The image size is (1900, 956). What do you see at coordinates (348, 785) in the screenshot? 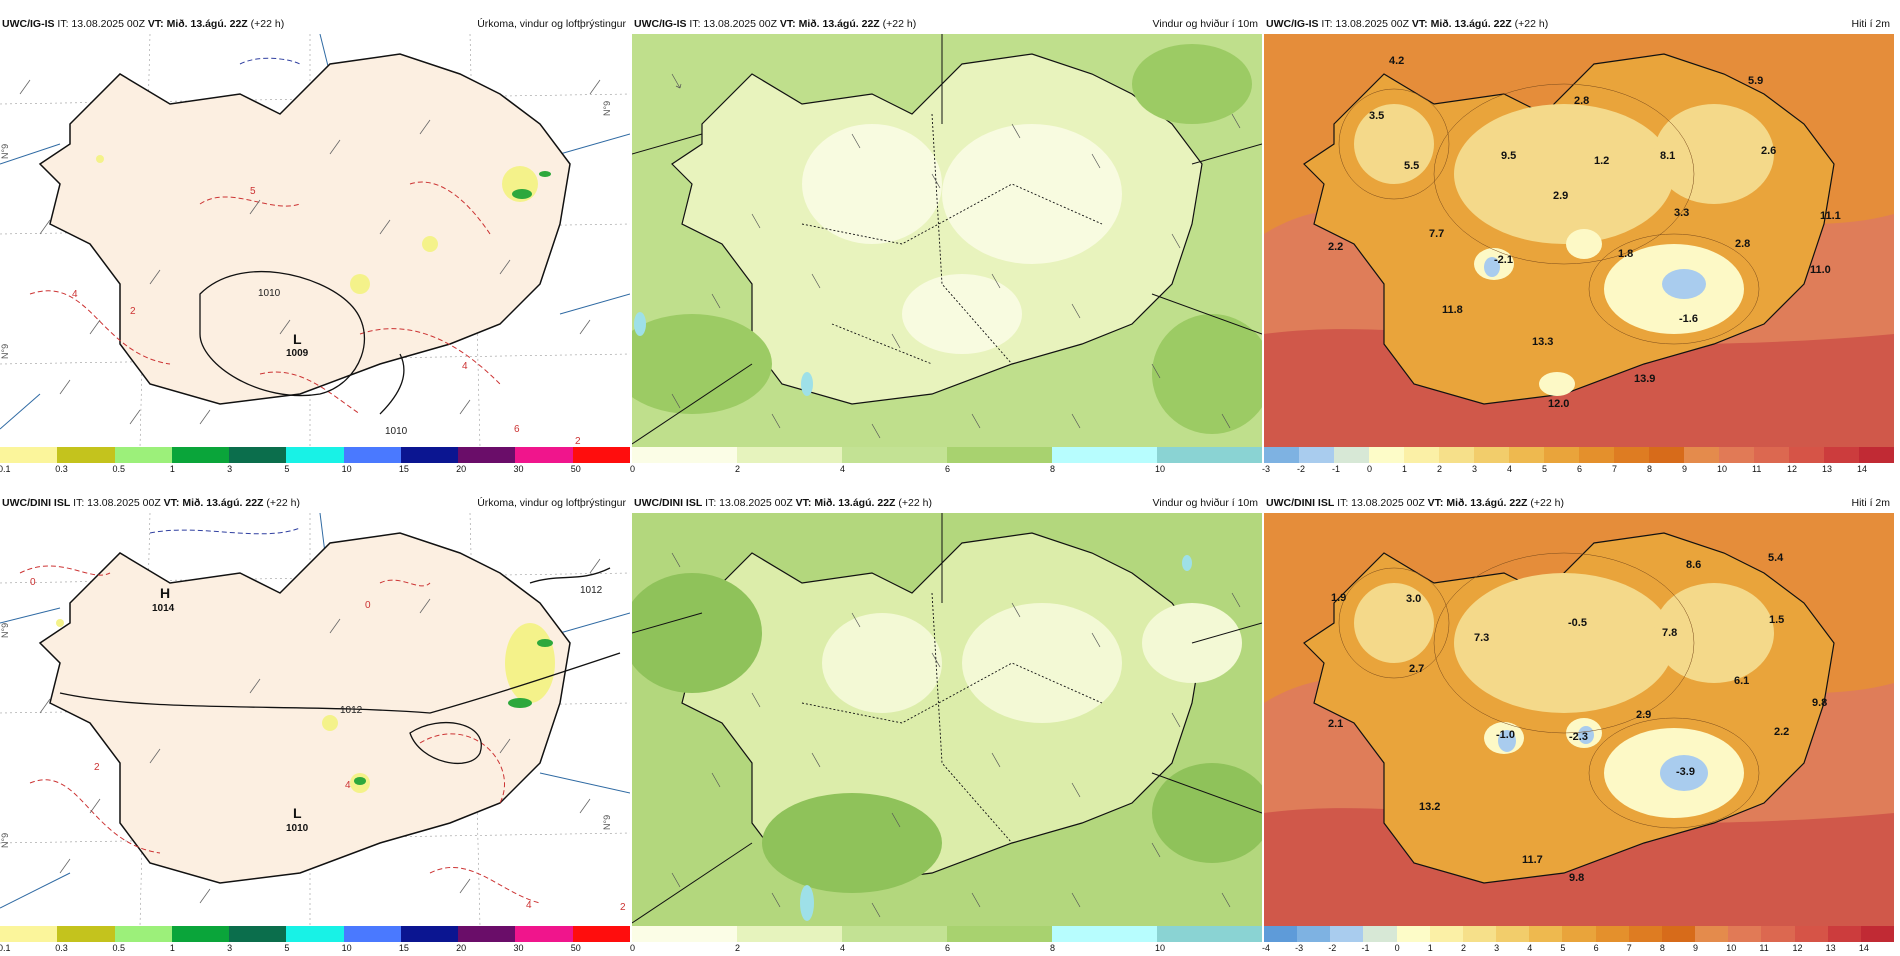
I see `contour-label: 4` at bounding box center [348, 785].